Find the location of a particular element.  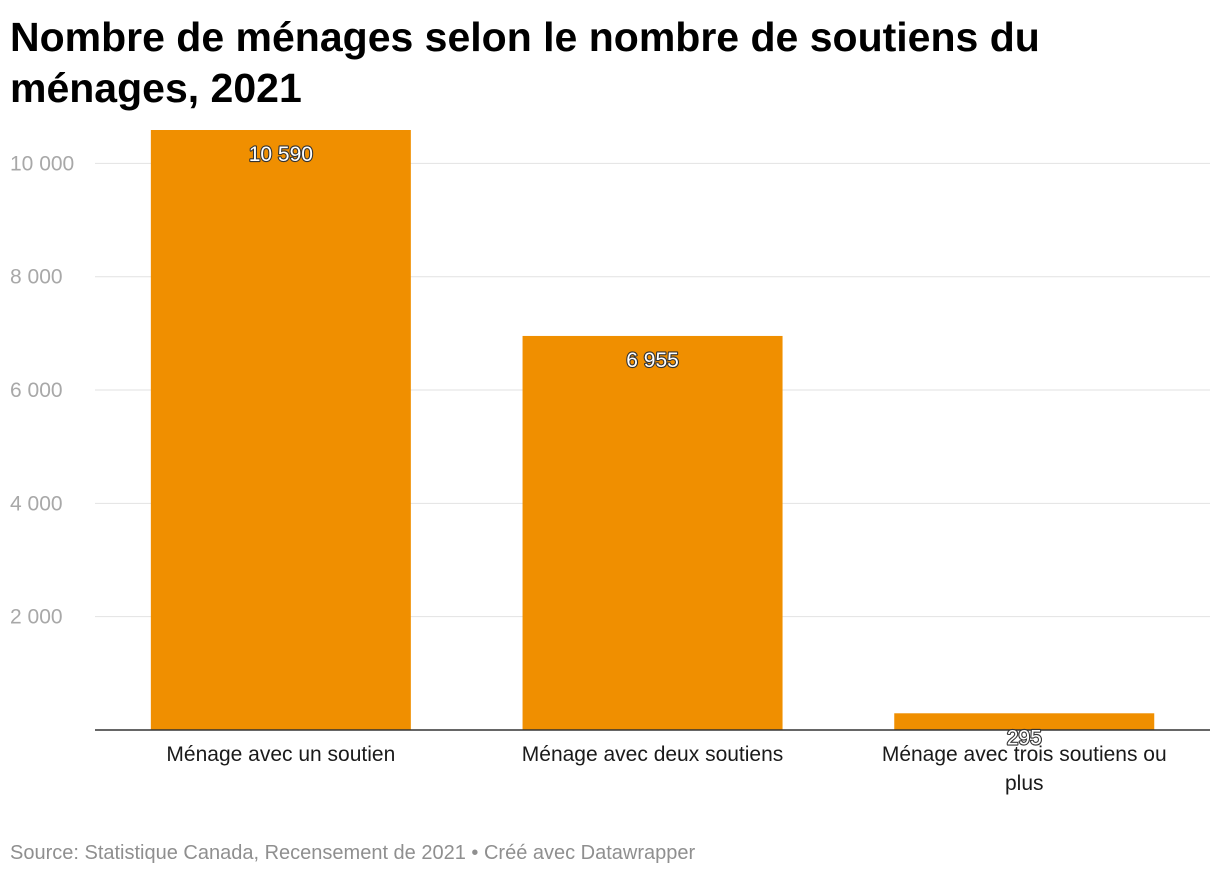

y-tick-label: 8 000 is located at coordinates (36, 277).